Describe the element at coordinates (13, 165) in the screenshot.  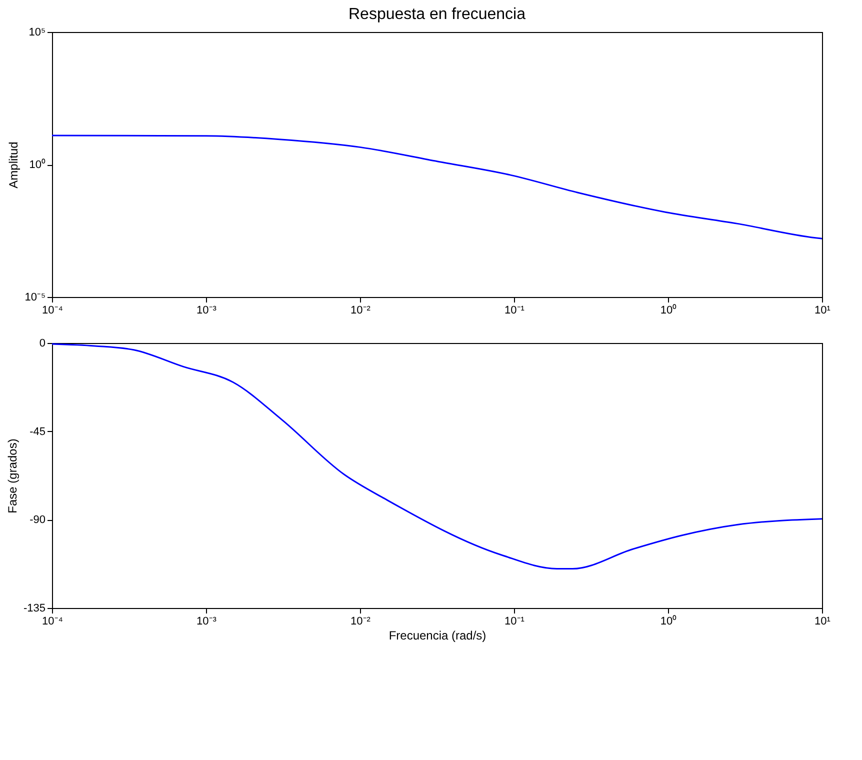
I see `y-axis-title: Amplitud` at that location.